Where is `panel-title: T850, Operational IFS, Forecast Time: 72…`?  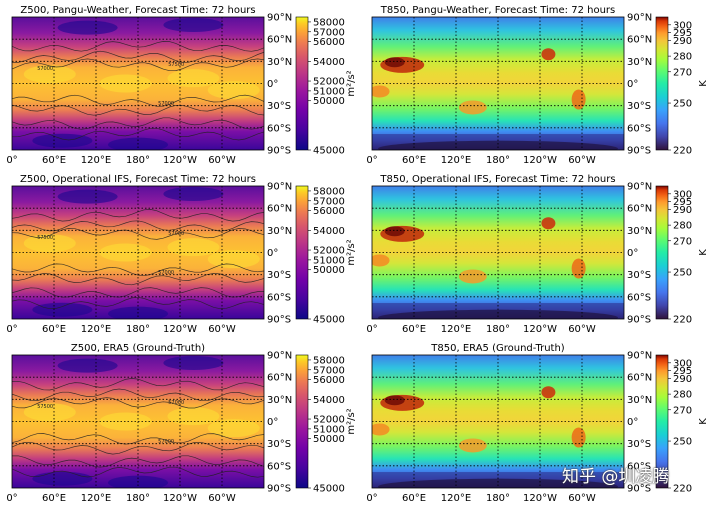 panel-title: T850, Operational IFS, Forecast Time: 72… is located at coordinates (497, 179).